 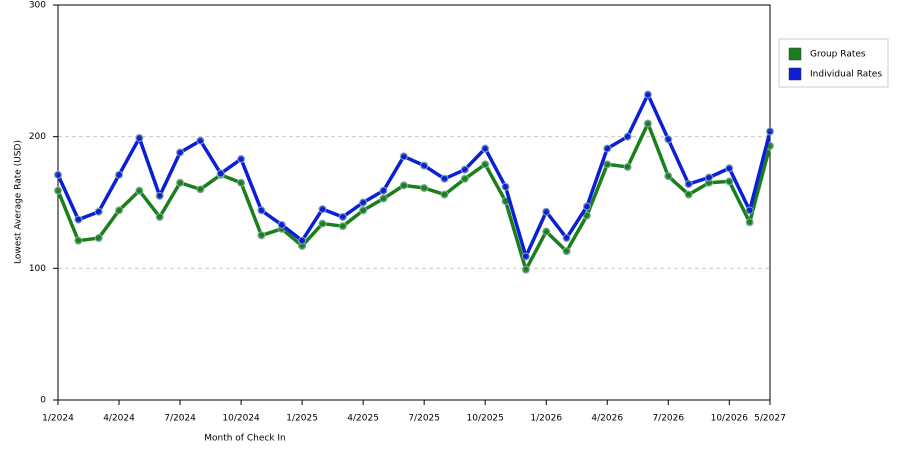 What do you see at coordinates (241, 419) in the screenshot?
I see `x-tick-label: 10/2024` at bounding box center [241, 419].